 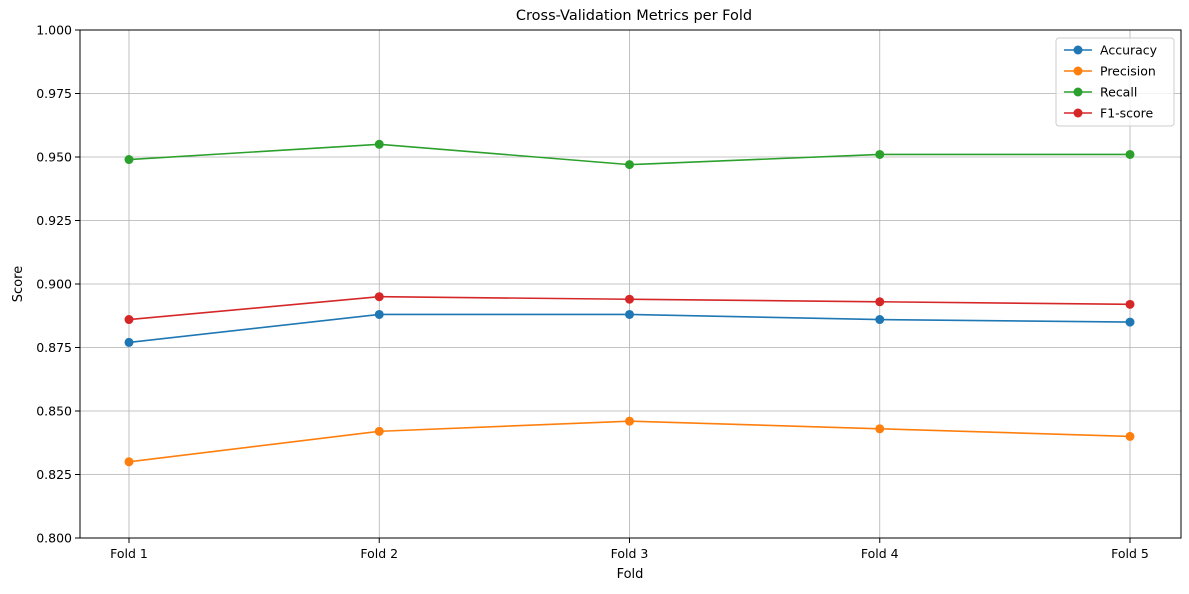 What do you see at coordinates (18, 284) in the screenshot?
I see `y-axis-label: Score` at bounding box center [18, 284].